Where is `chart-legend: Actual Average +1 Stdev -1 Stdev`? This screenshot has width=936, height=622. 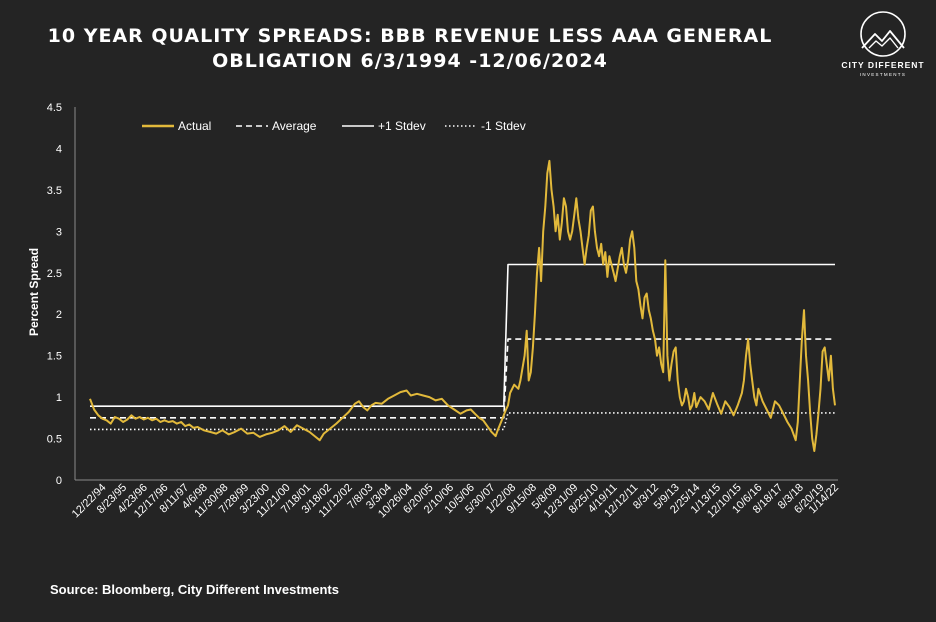
chart-legend: Actual Average +1 Stdev -1 Stdev is located at coordinates (334, 126).